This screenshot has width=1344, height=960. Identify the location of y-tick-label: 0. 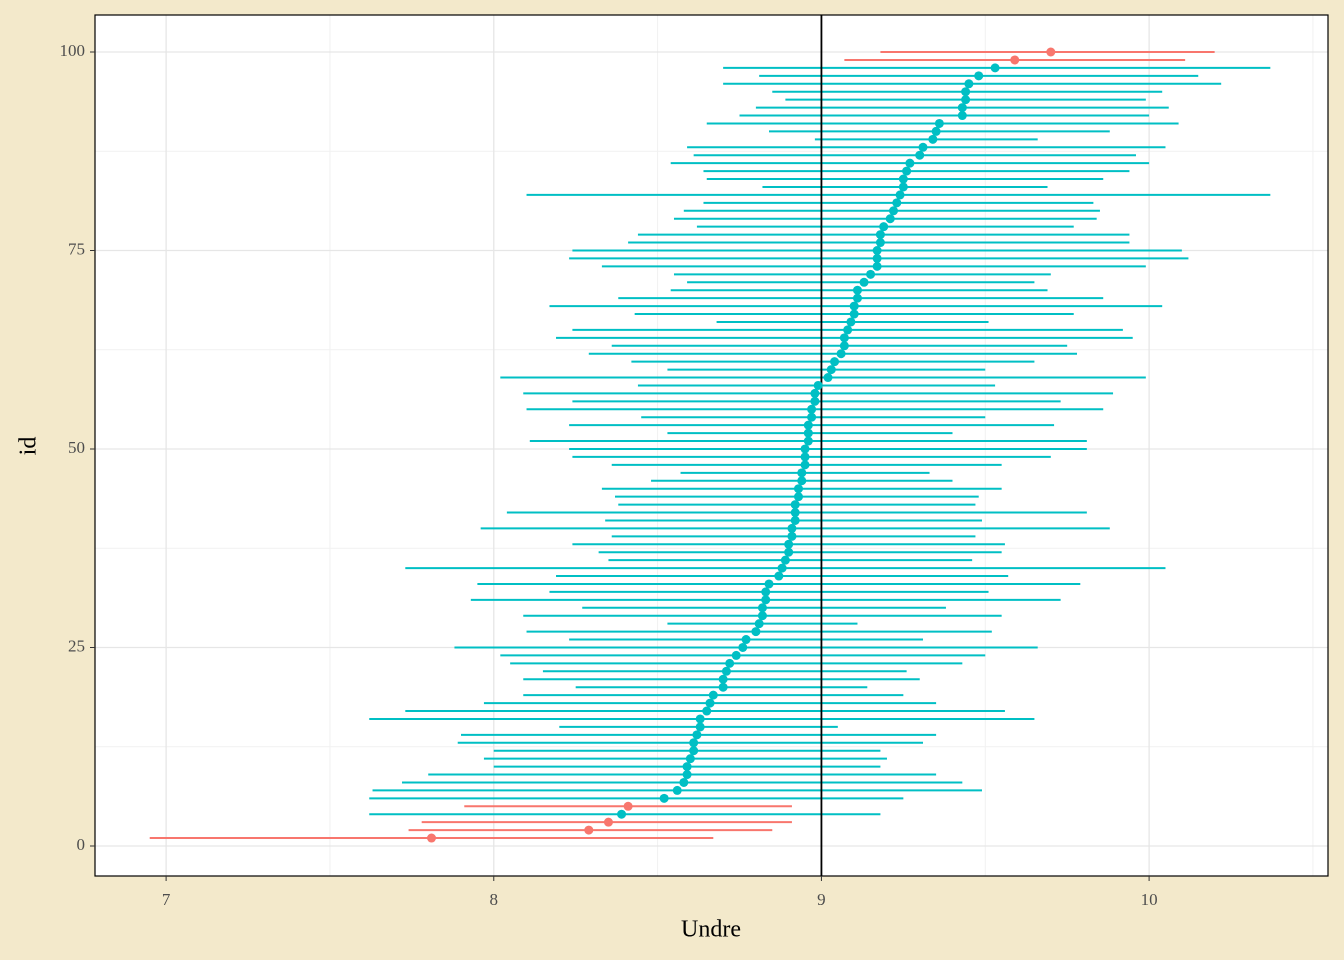
(81, 844).